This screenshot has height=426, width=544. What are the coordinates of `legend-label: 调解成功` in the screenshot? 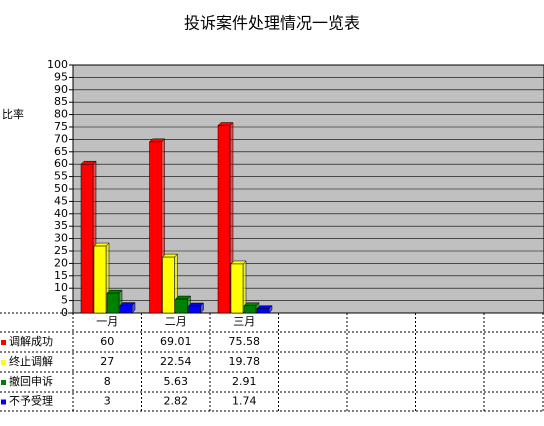 It's located at (31, 341).